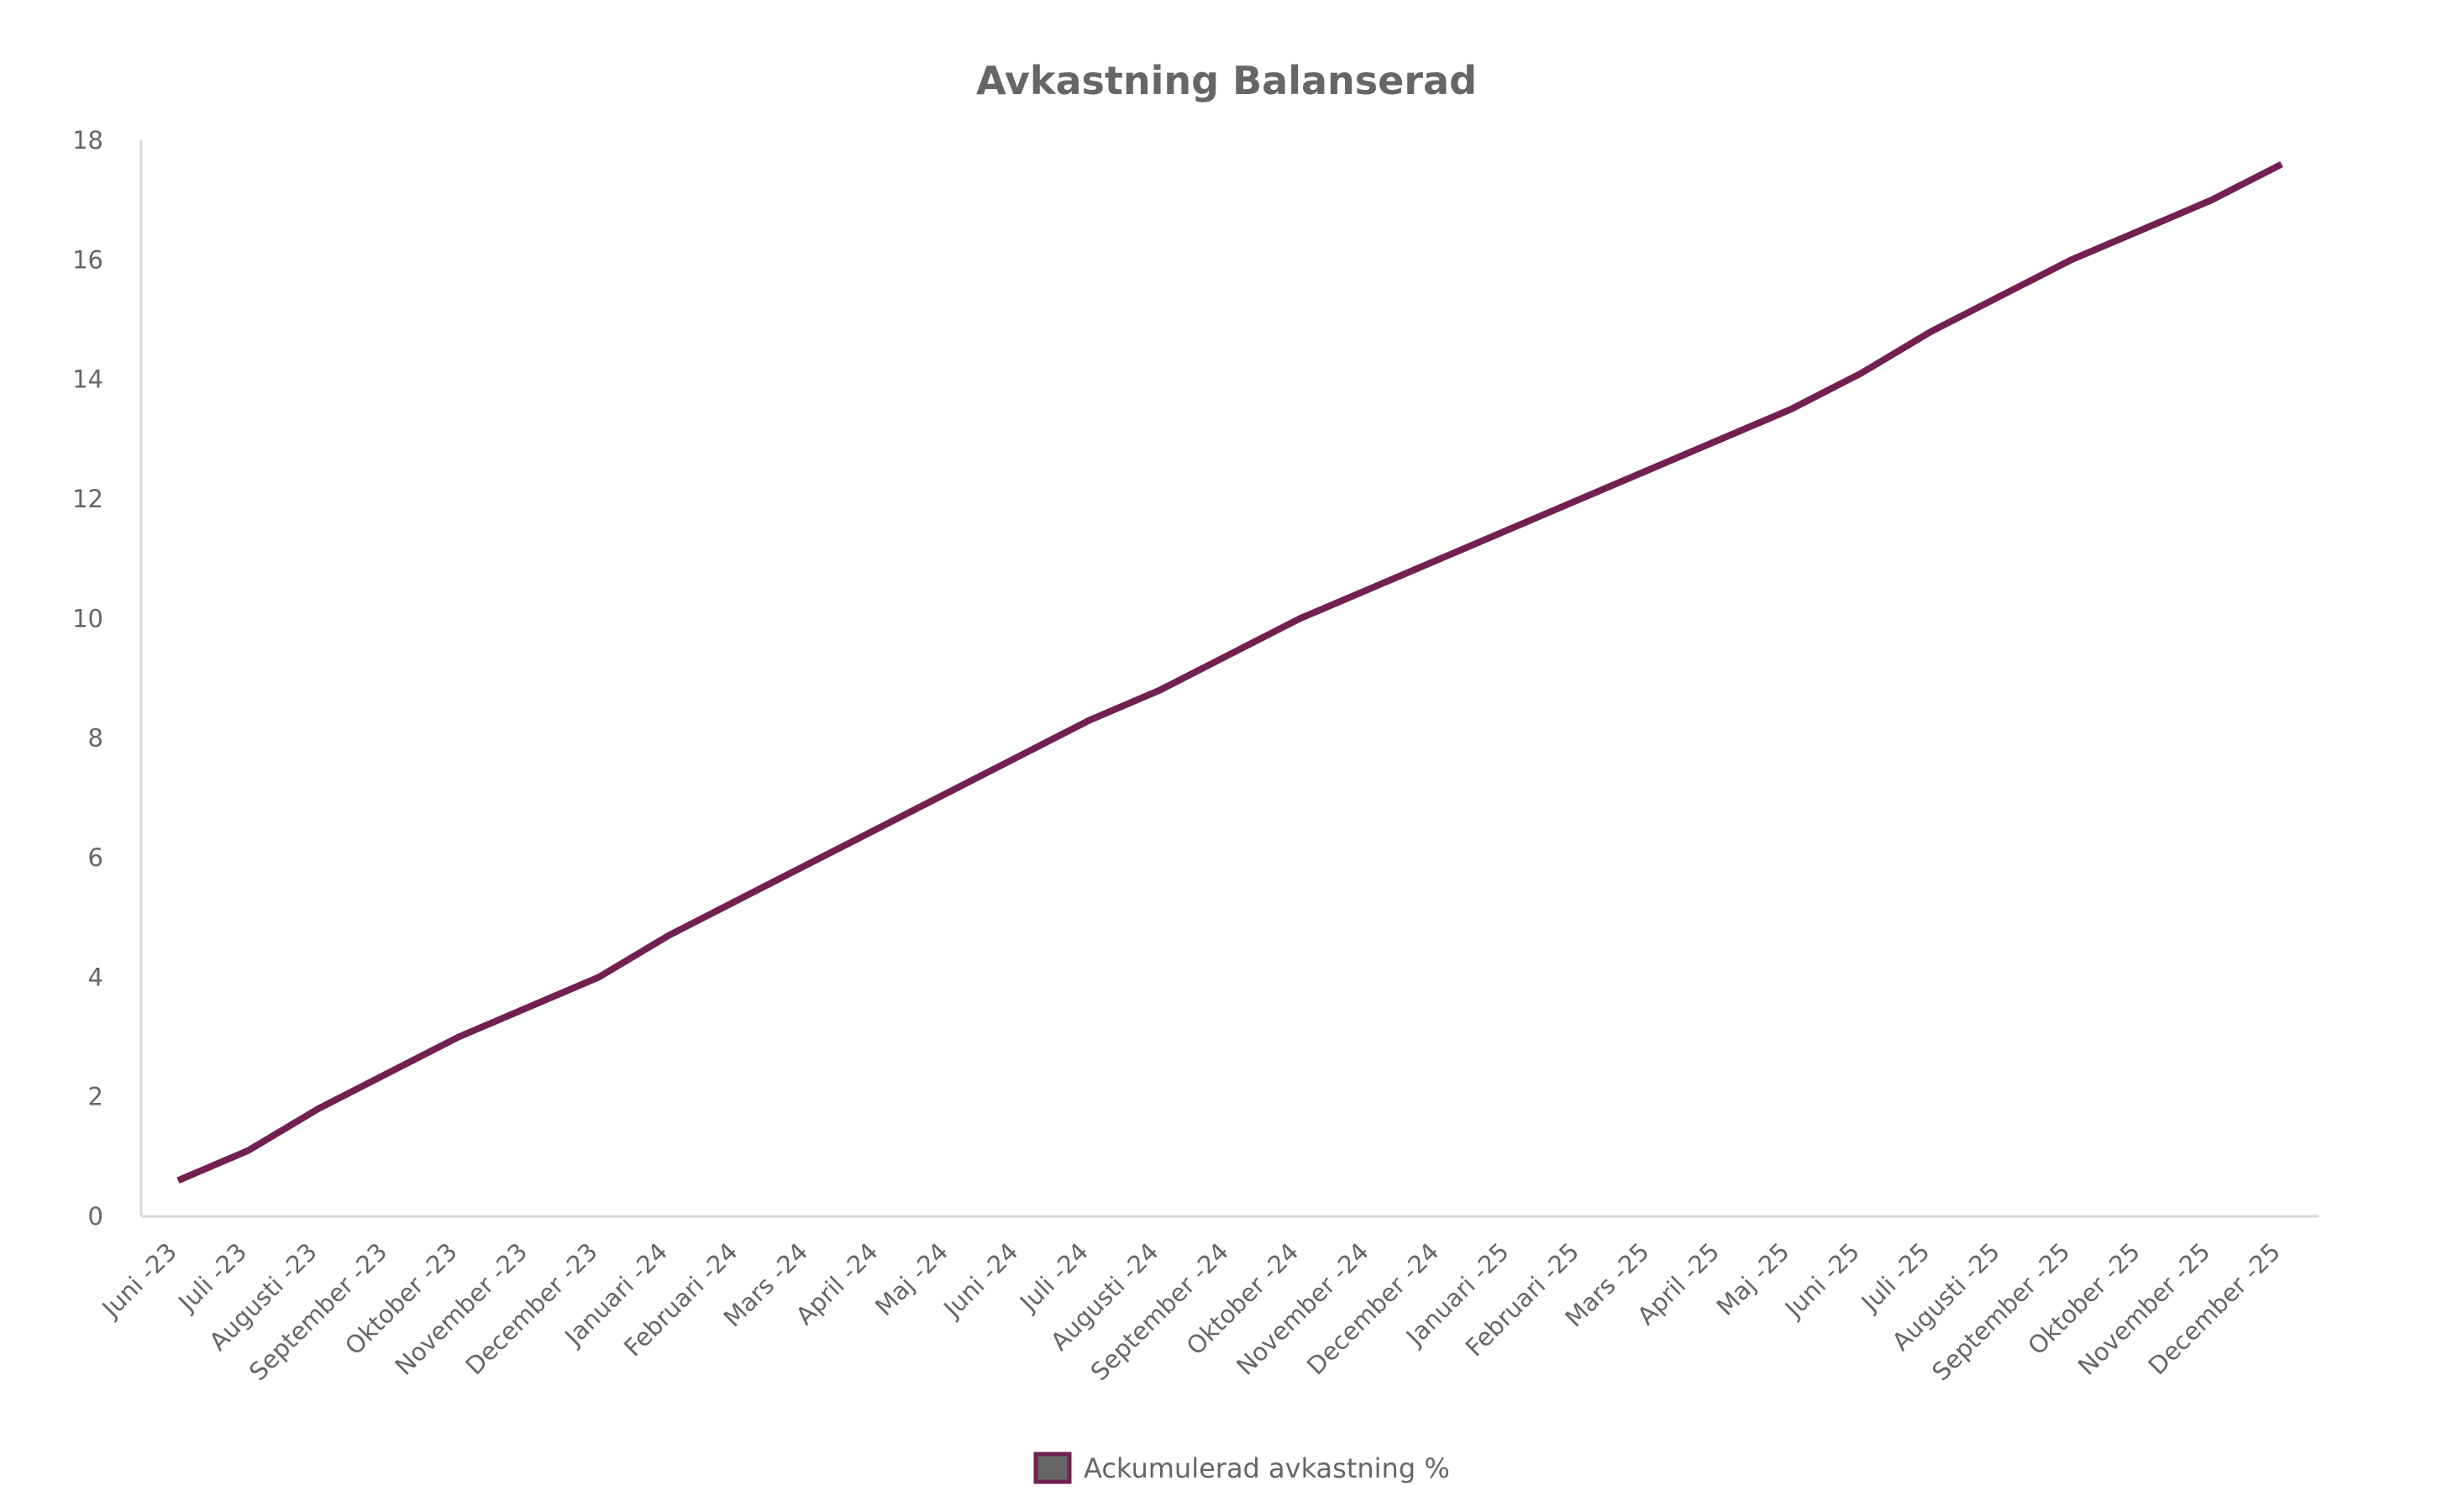 The width and height of the screenshot is (2453, 1512). Describe the element at coordinates (95, 857) in the screenshot. I see `y-tick-label: 6` at that location.